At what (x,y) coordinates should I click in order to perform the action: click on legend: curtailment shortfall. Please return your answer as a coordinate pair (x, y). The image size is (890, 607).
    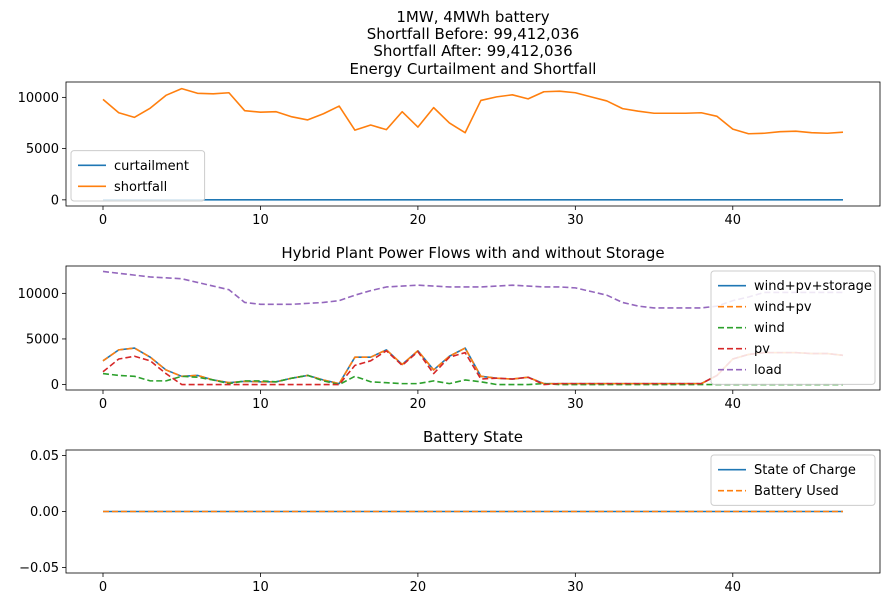
    Looking at the image, I should click on (138, 176).